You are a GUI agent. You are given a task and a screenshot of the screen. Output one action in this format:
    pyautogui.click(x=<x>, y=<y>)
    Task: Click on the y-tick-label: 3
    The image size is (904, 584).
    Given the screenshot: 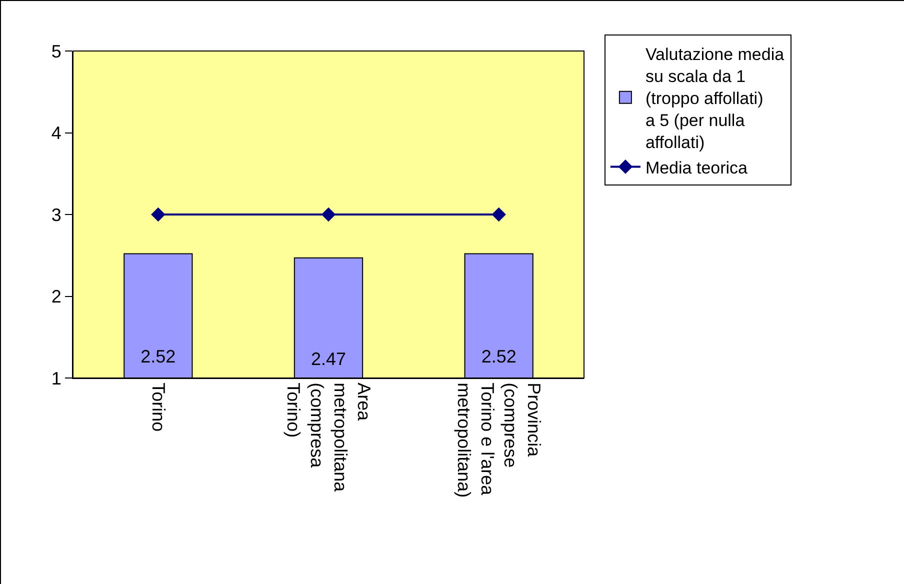 What is the action you would take?
    pyautogui.click(x=56, y=214)
    